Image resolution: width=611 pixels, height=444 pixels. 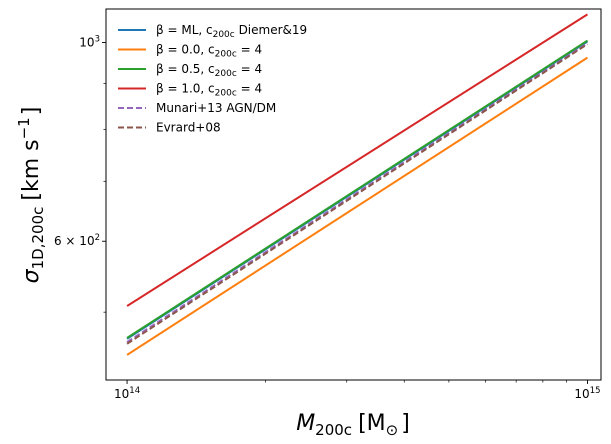 What do you see at coordinates (587, 393) in the screenshot?
I see `x-tick-label-1: 1015` at bounding box center [587, 393].